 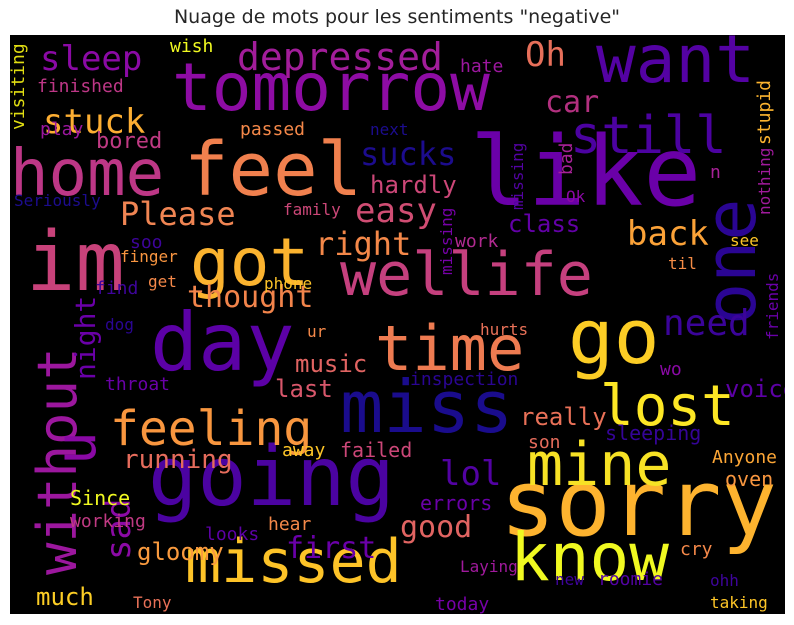 What do you see at coordinates (273, 170) in the screenshot?
I see `word-feel: feel` at bounding box center [273, 170].